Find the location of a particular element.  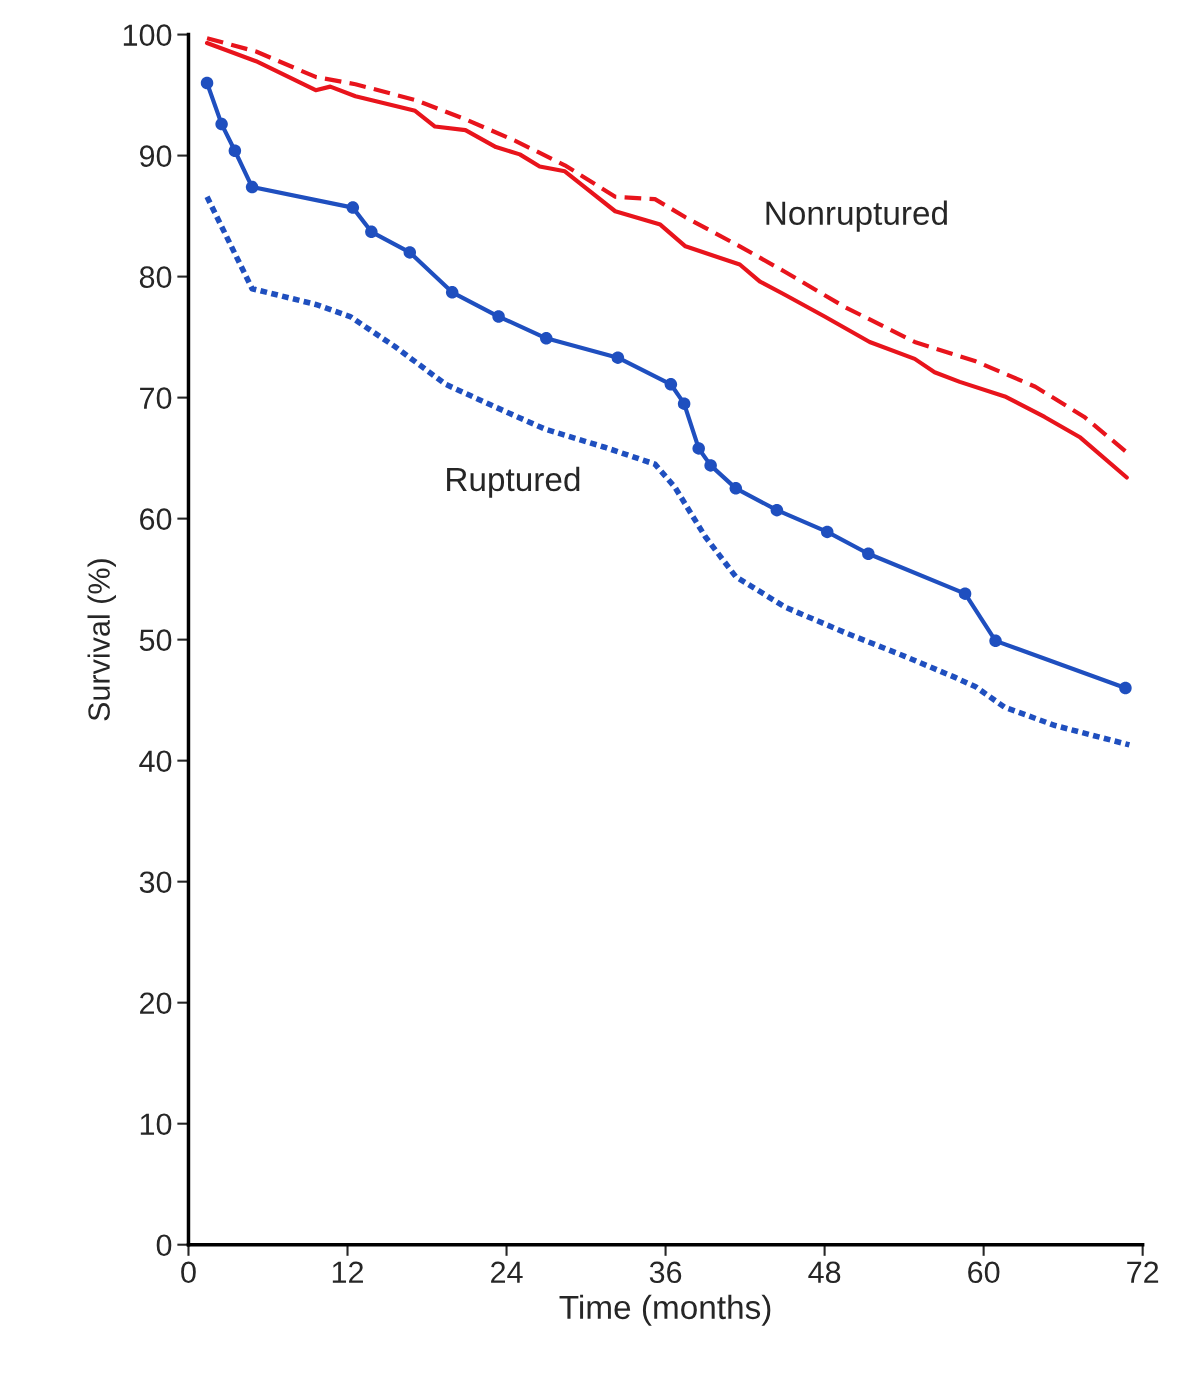

x-tick-label: 24 is located at coordinates (507, 1272).